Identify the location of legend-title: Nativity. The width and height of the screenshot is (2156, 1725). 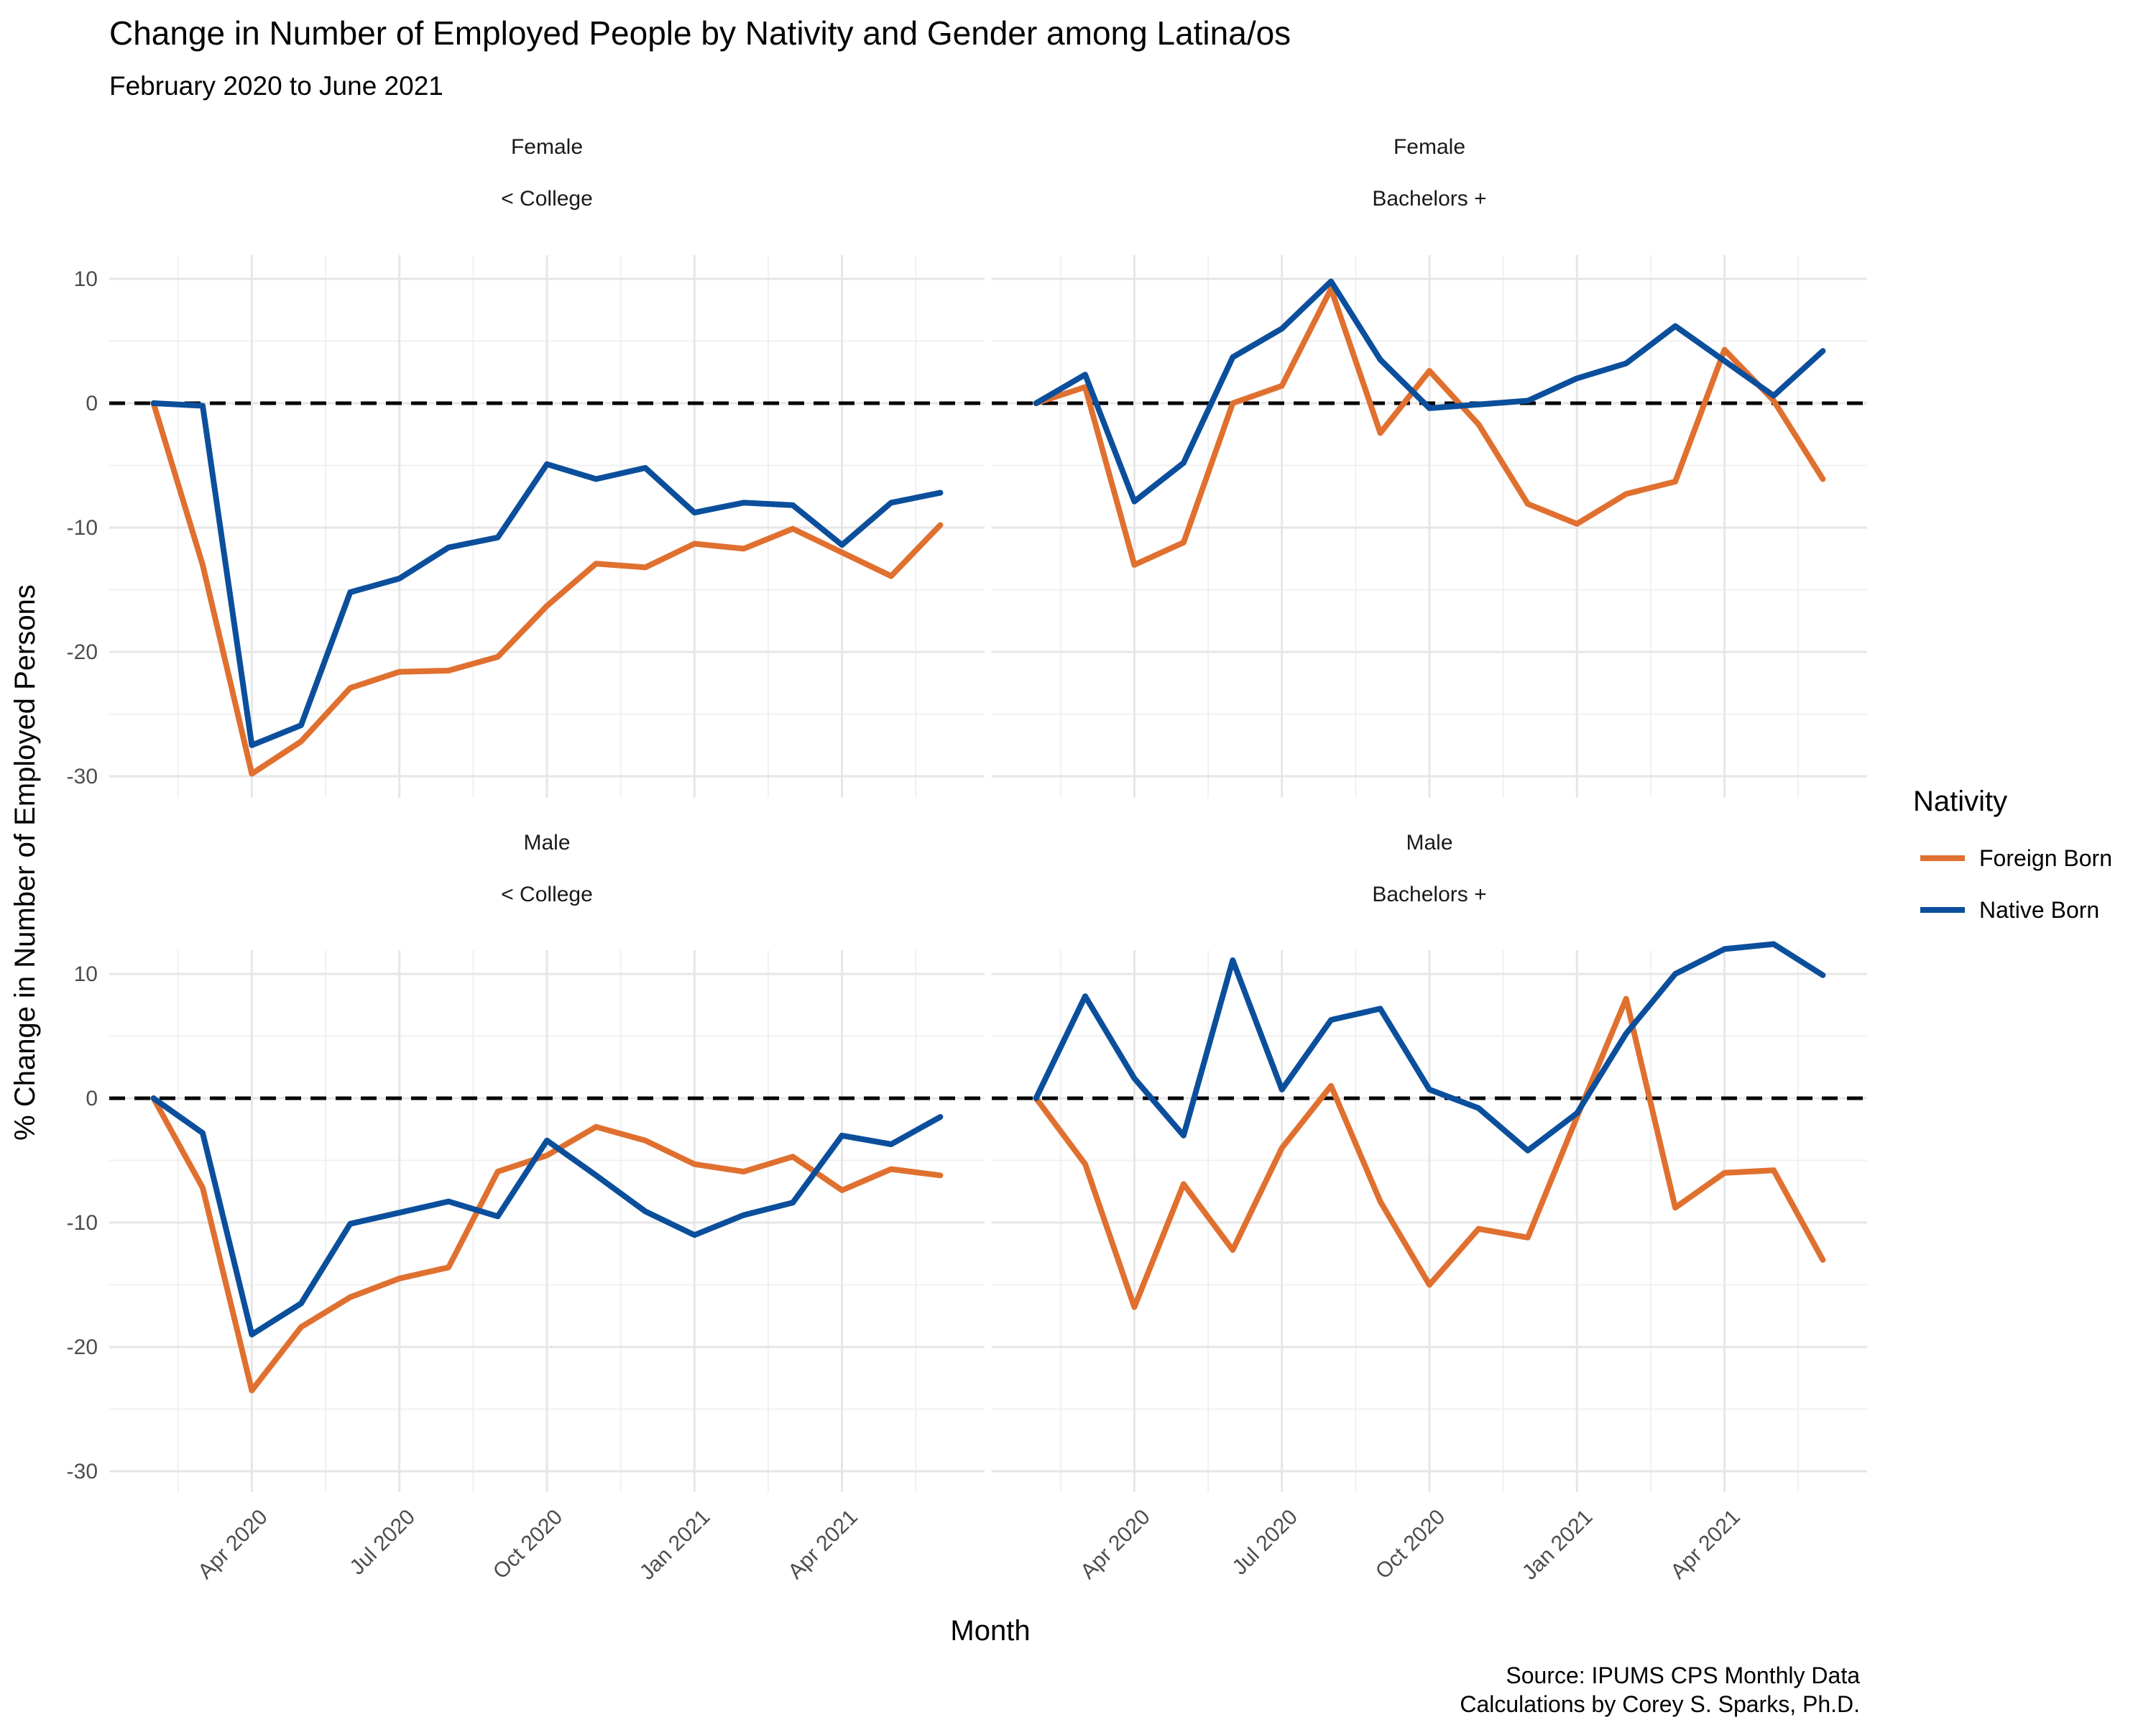
(1960, 801).